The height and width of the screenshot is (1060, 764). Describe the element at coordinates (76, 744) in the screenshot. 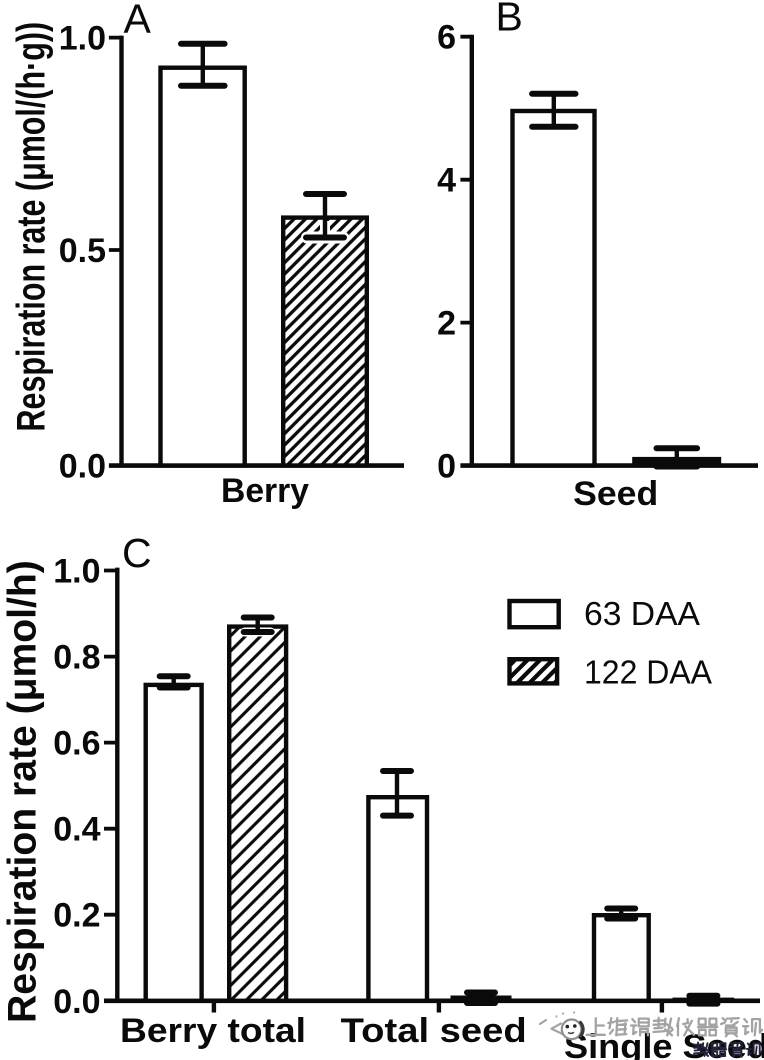

I see `svg-text: 0.6` at that location.